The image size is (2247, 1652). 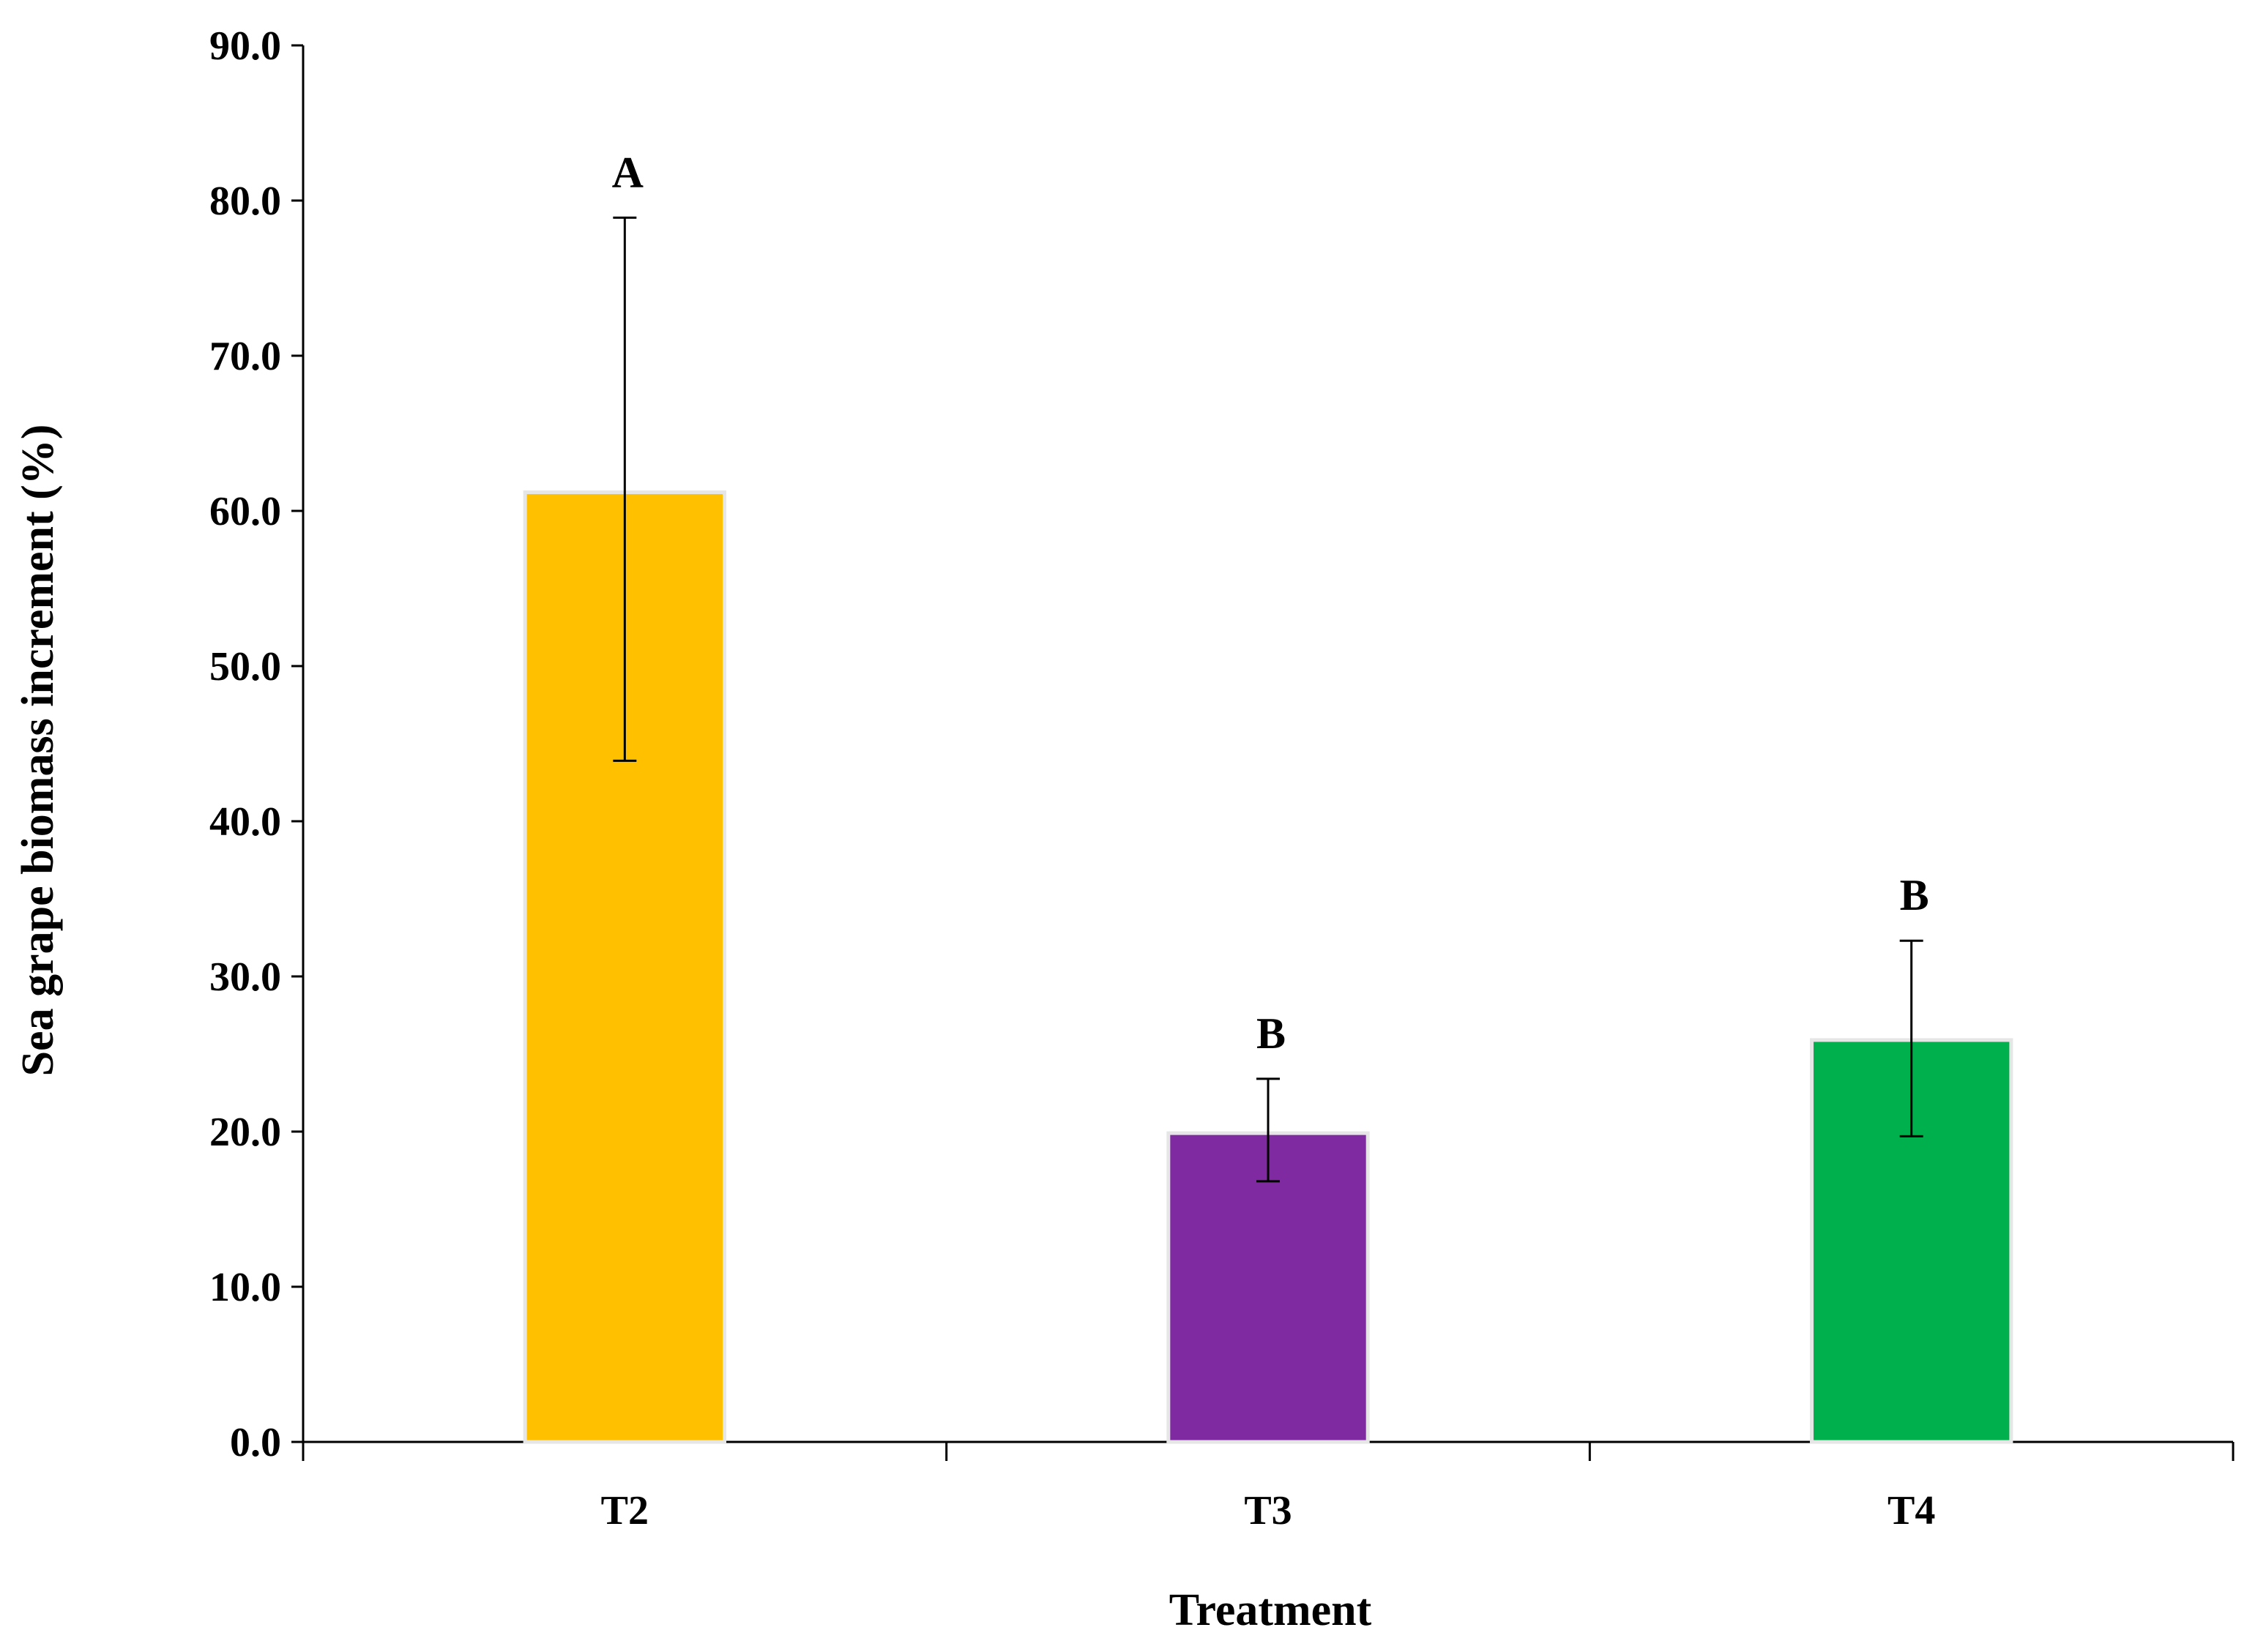 I want to click on y-tick-label: 80.0, so click(x=245, y=201).